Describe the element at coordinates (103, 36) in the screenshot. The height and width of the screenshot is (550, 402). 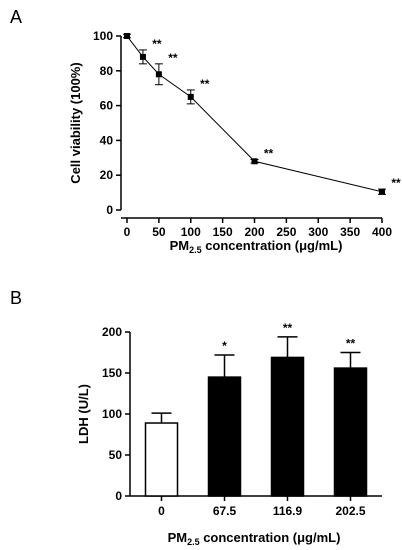
I see `a-y-tick-label: 100` at that location.